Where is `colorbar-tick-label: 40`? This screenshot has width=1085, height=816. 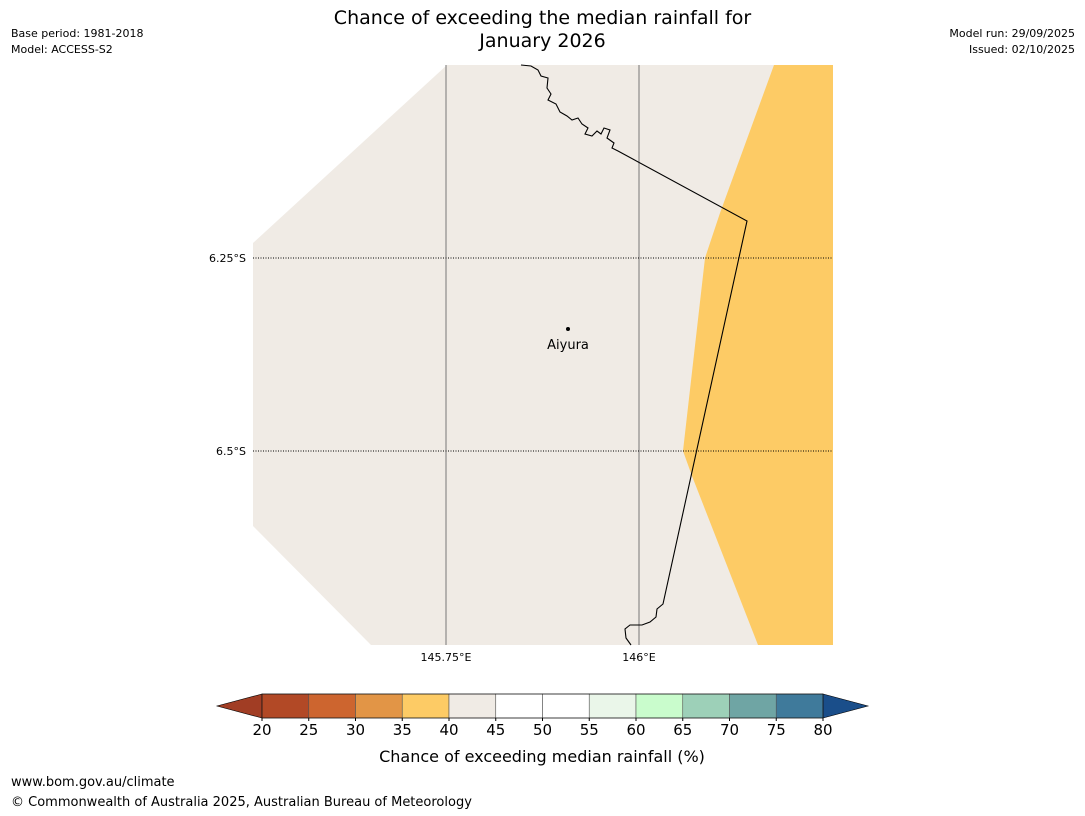
colorbar-tick-label: 40 is located at coordinates (448, 730).